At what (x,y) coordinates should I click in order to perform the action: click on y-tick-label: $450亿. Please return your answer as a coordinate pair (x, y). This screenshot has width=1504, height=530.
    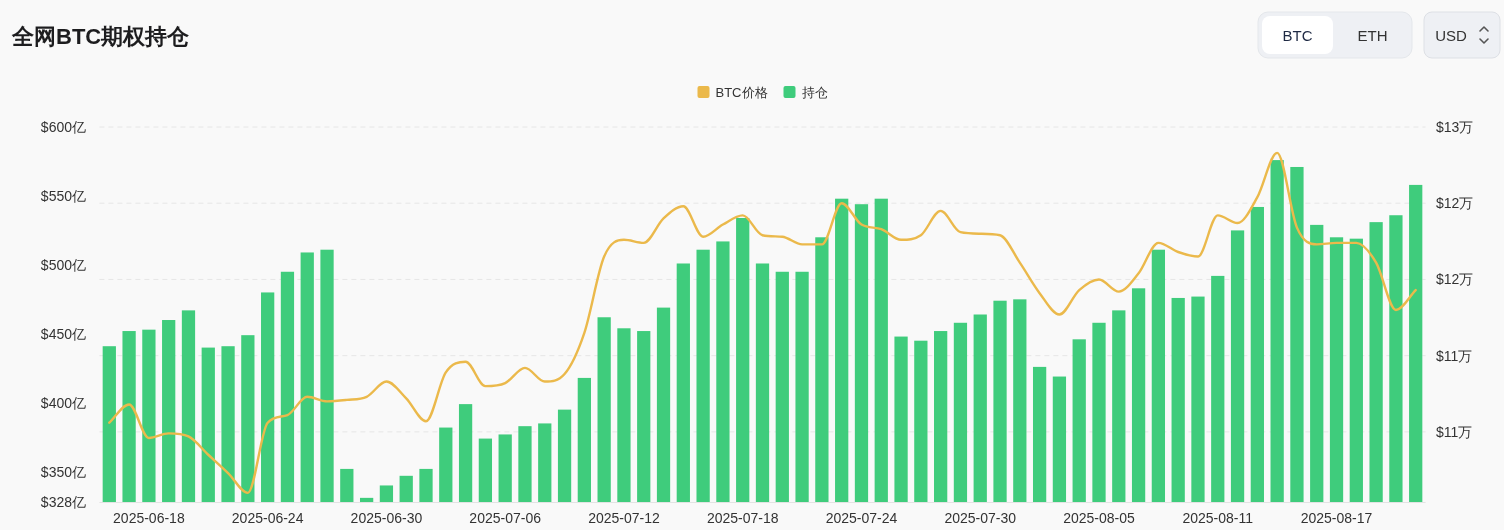
    Looking at the image, I should click on (63, 333).